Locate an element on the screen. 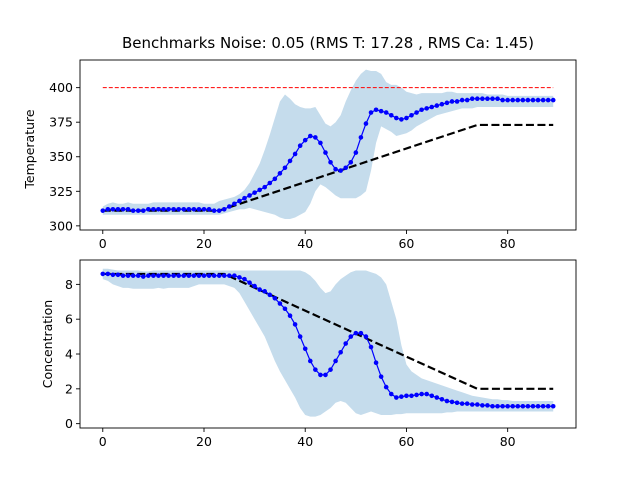 The width and height of the screenshot is (640, 480). temperature-y-tick-label: 400 is located at coordinates (61, 87).